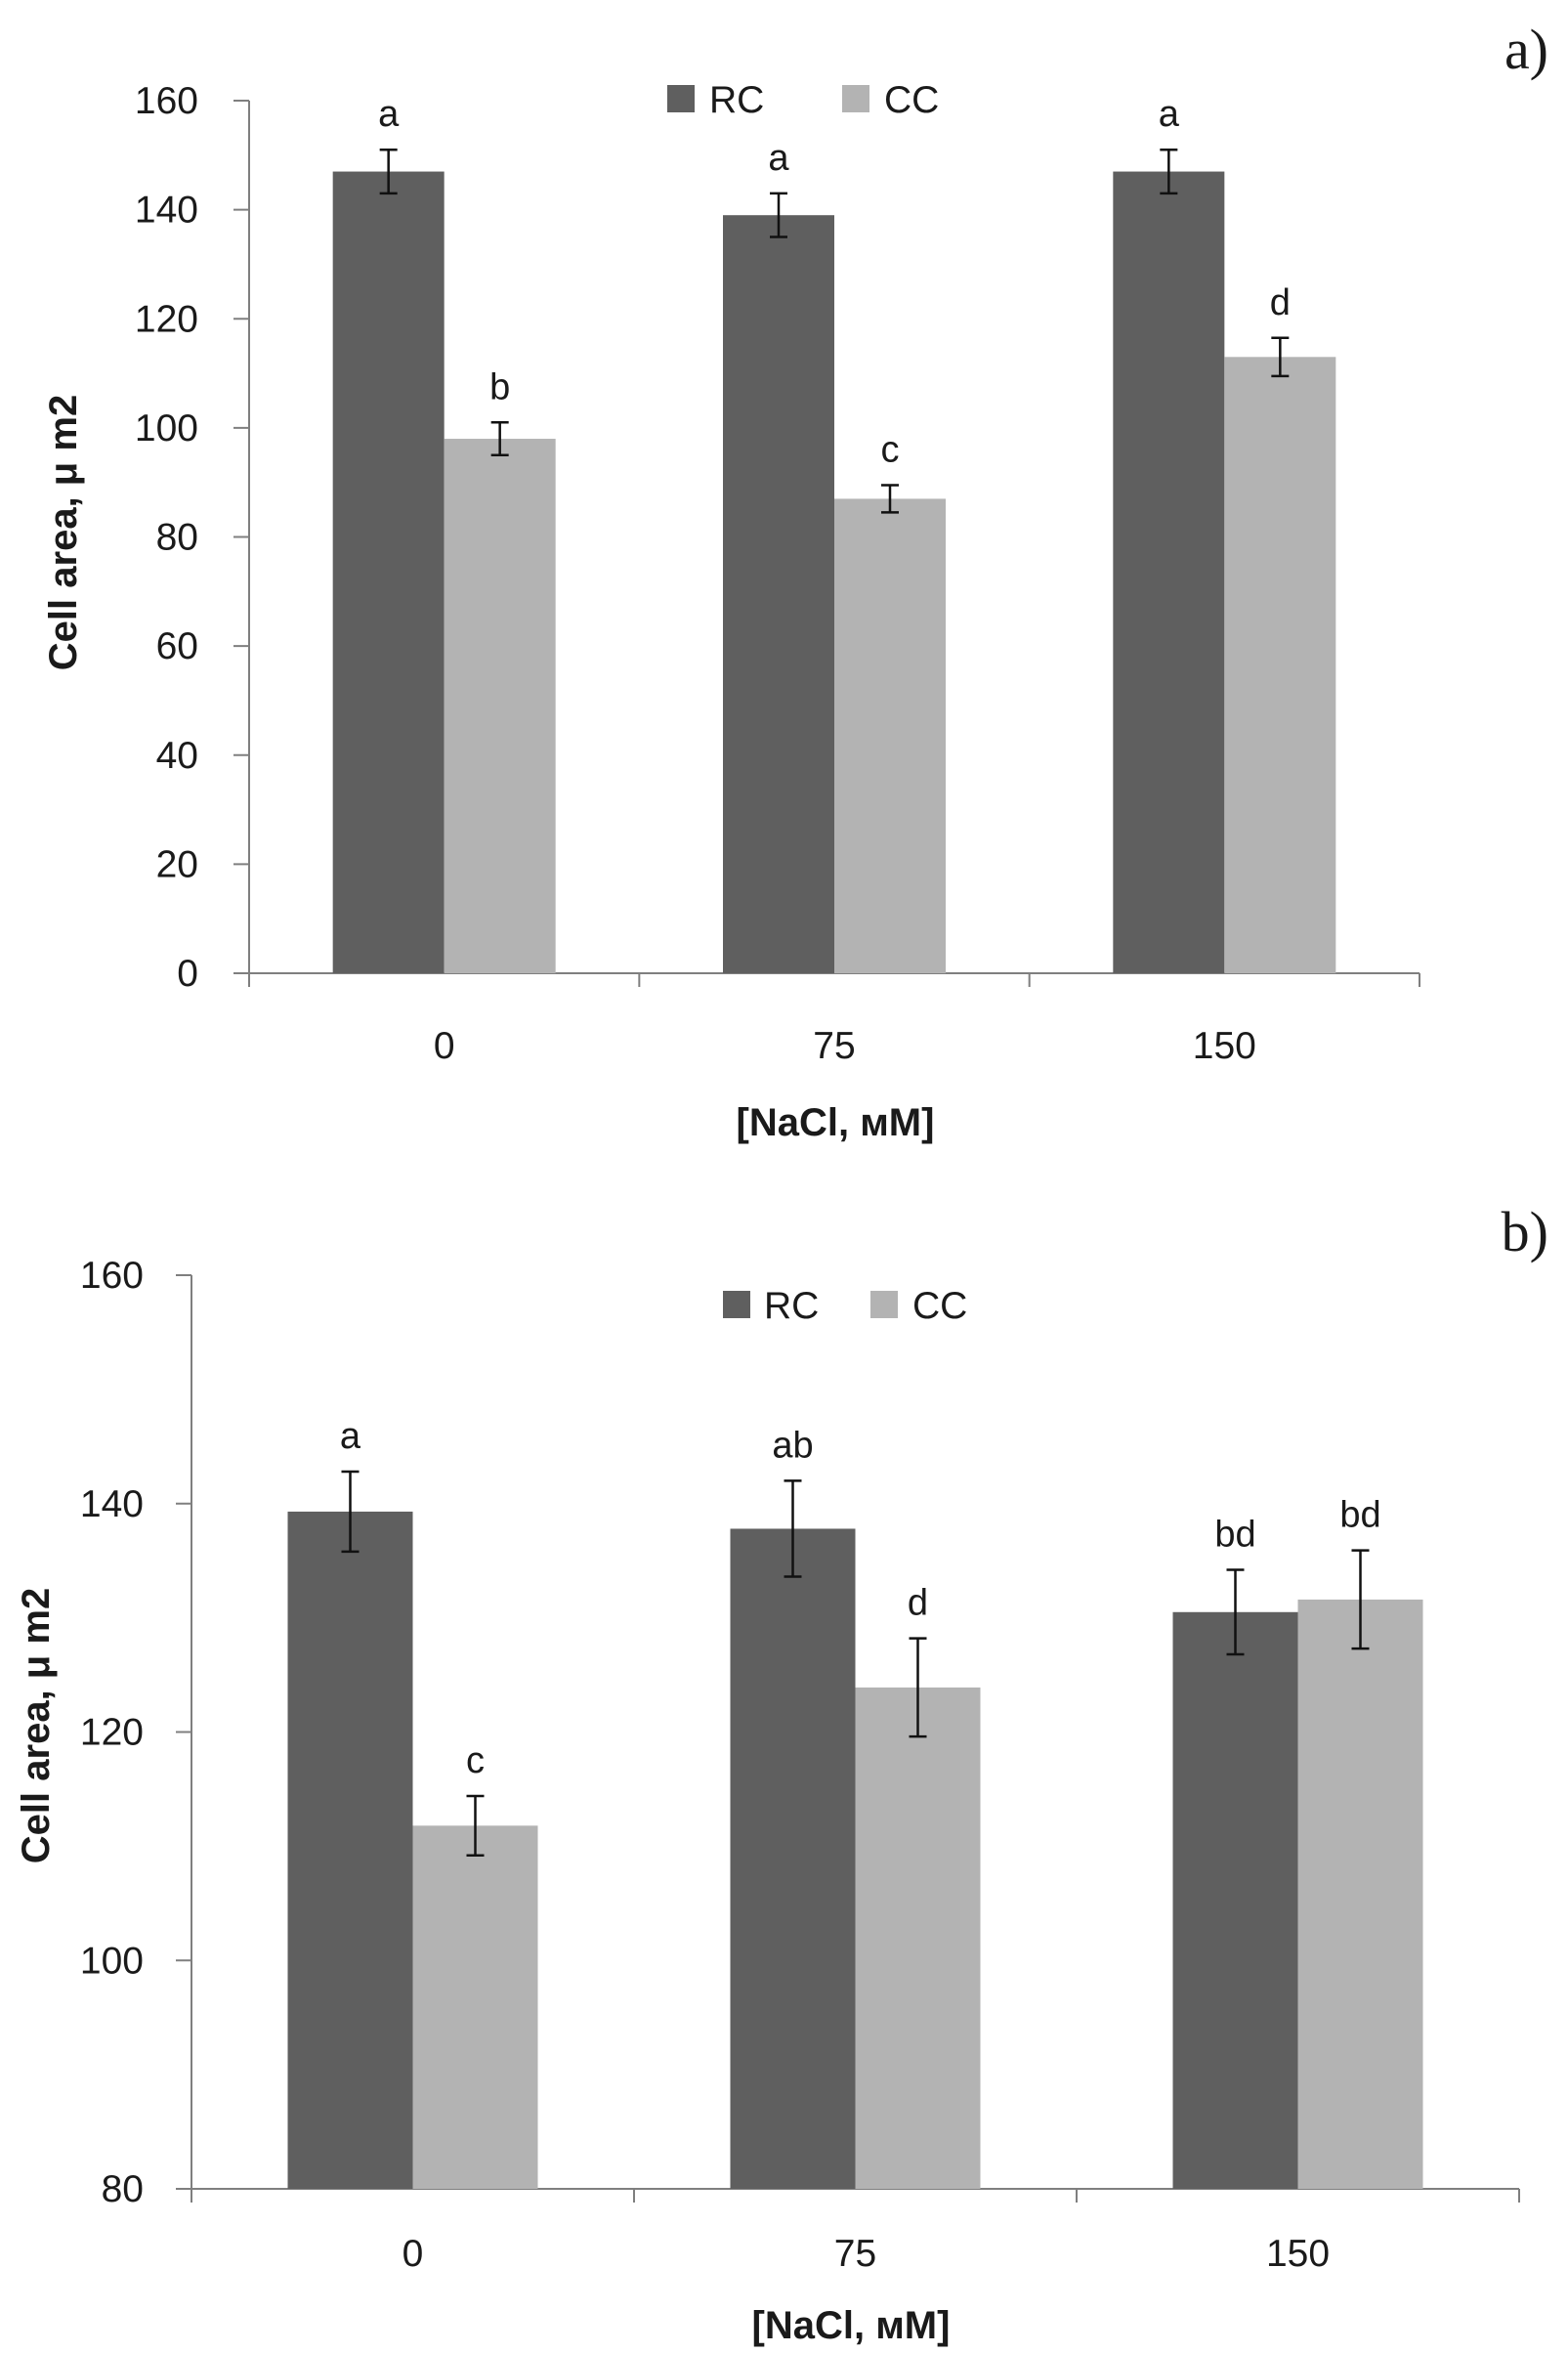  I want to click on panel-b-y-tick-label: 100, so click(112, 1961).